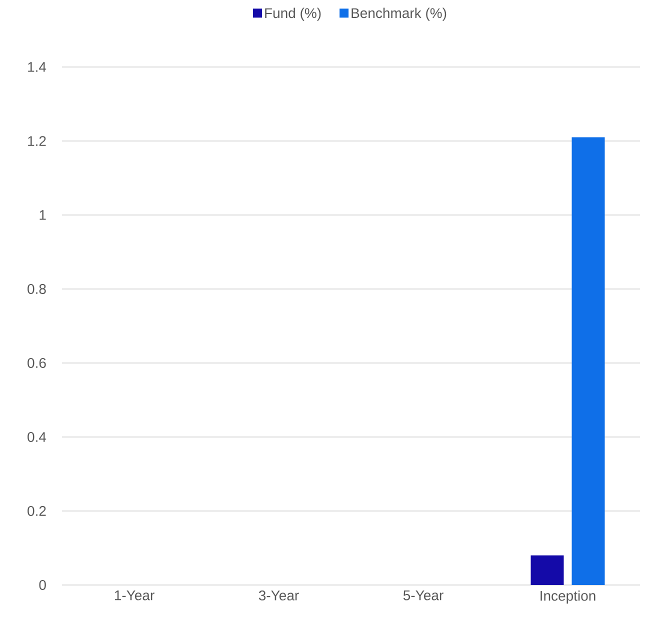  What do you see at coordinates (43, 215) in the screenshot?
I see `y-tick-label: 1` at bounding box center [43, 215].